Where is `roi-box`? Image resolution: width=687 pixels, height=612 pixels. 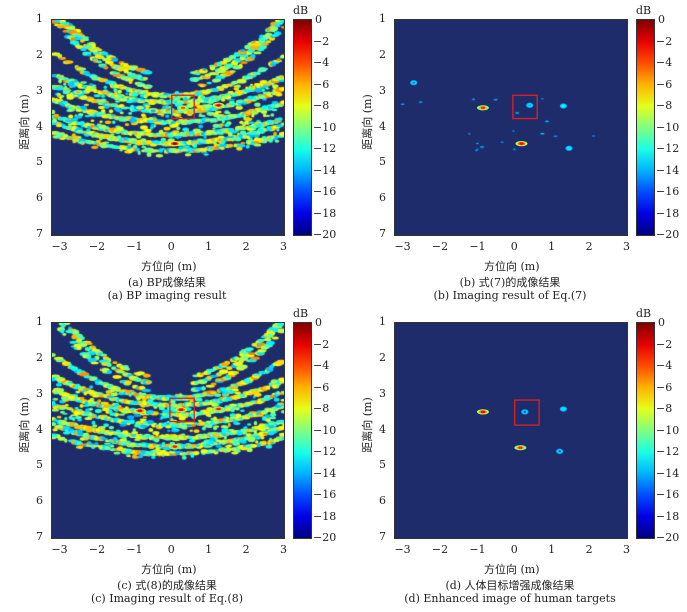 roi-box is located at coordinates (183, 107).